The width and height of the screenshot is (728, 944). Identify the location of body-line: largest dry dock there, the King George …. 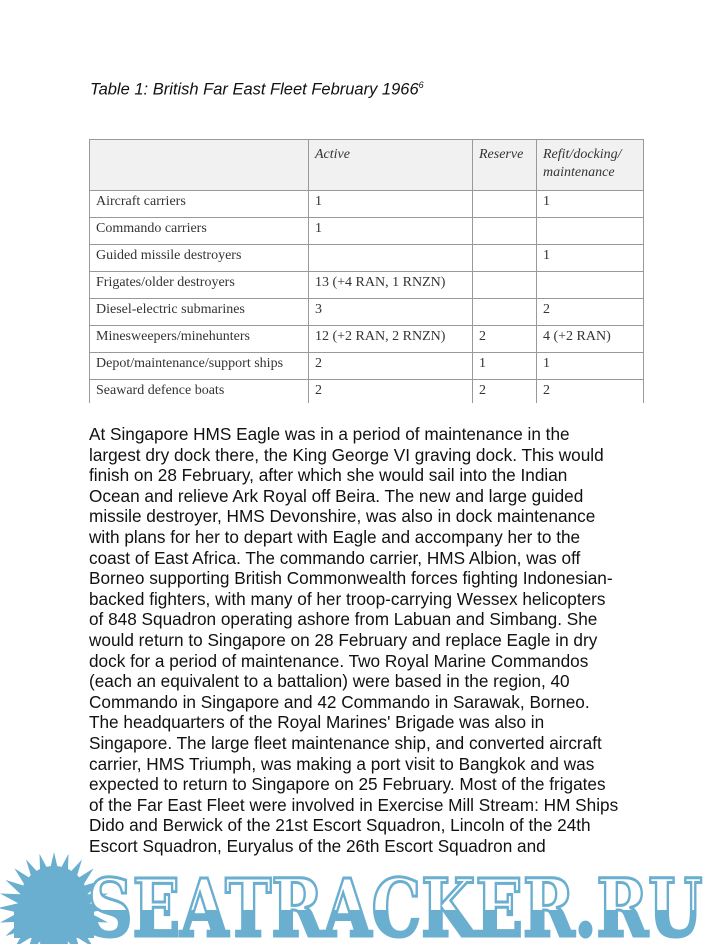
(346, 454).